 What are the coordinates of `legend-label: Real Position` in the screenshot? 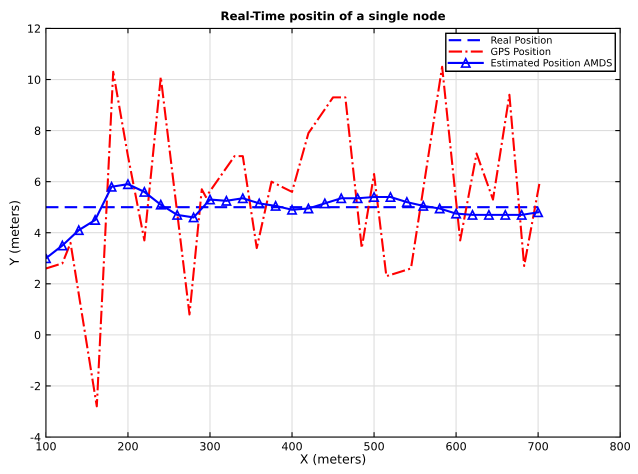 It's located at (521, 40).